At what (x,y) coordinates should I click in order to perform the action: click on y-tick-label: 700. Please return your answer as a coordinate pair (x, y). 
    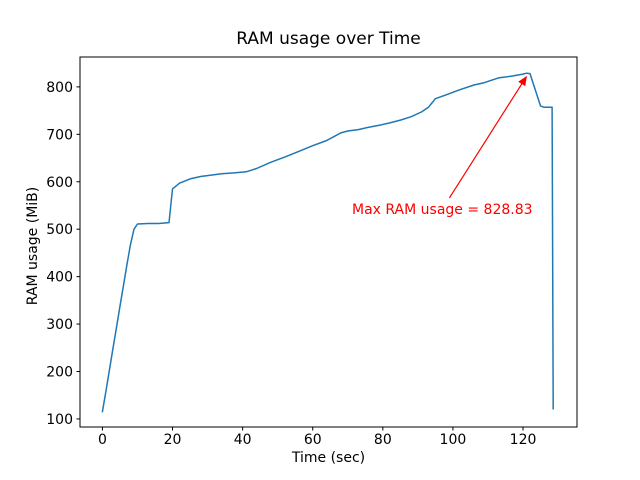
    Looking at the image, I should click on (59, 135).